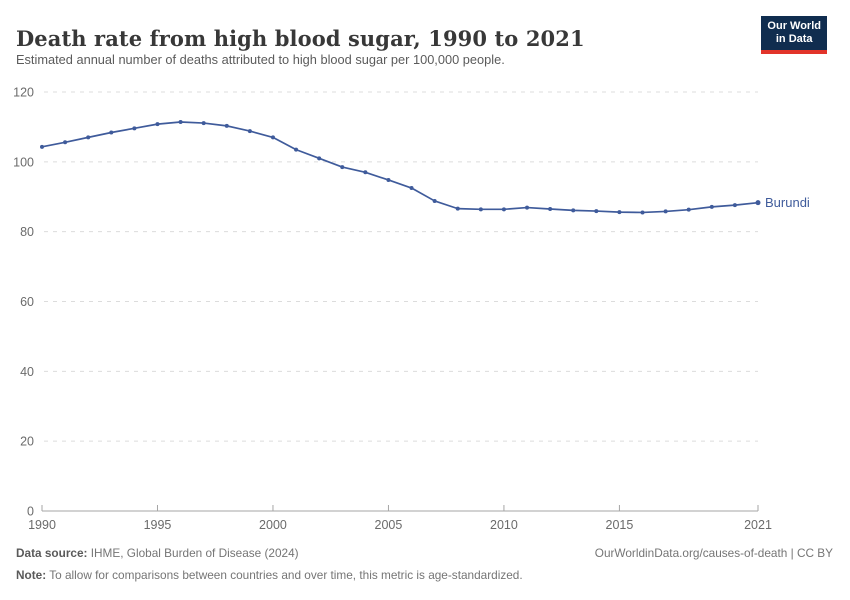  What do you see at coordinates (787, 202) in the screenshot?
I see `entity-label: Burundi` at bounding box center [787, 202].